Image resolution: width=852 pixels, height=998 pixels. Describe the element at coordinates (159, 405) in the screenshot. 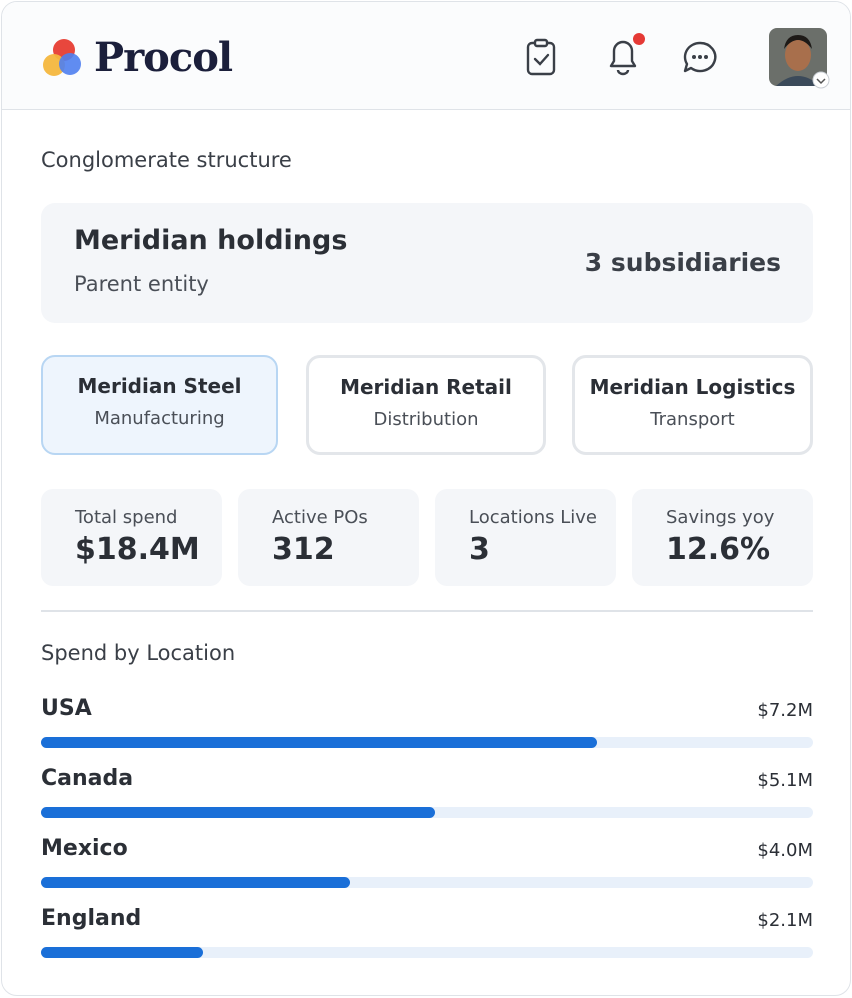

I see `subsidiary-card: Meridian Steel Manufacturing` at that location.